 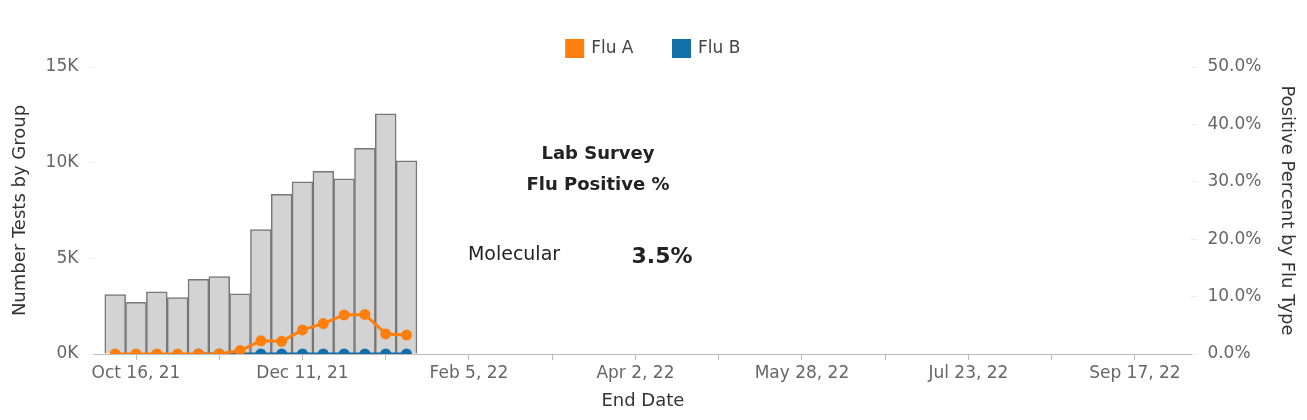 I want to click on y-tick-label: 10K, so click(x=62, y=161).